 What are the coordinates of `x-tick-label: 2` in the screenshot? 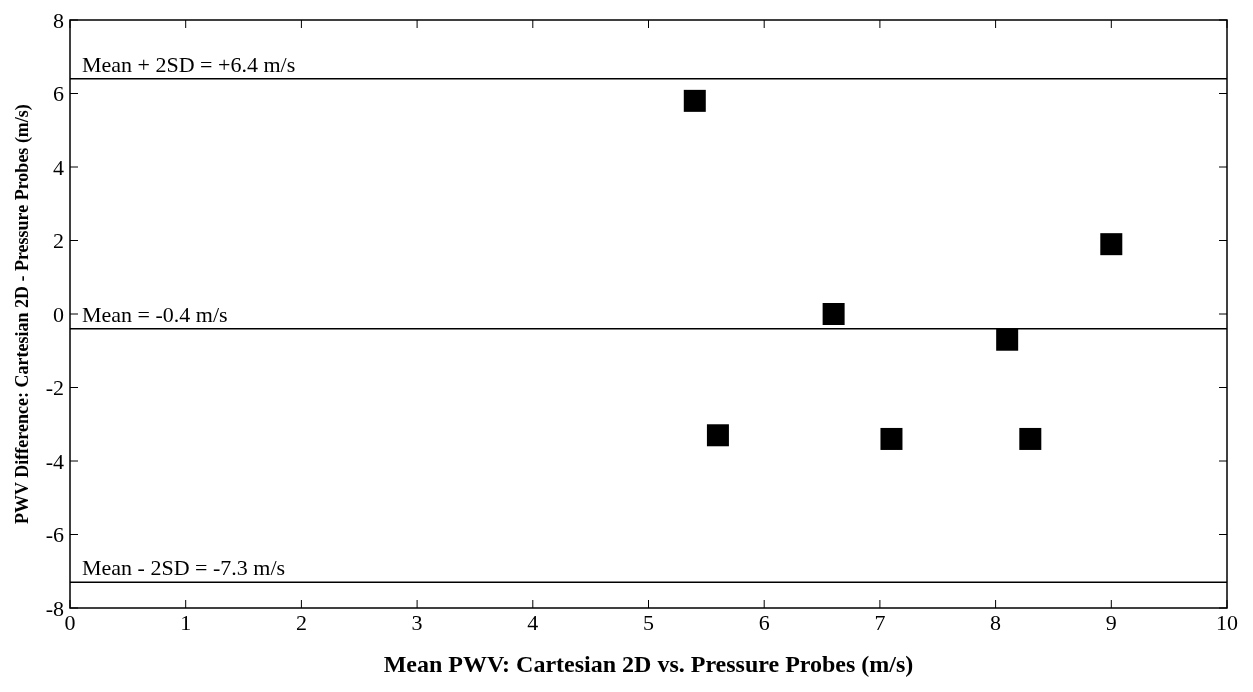 It's located at (301, 622).